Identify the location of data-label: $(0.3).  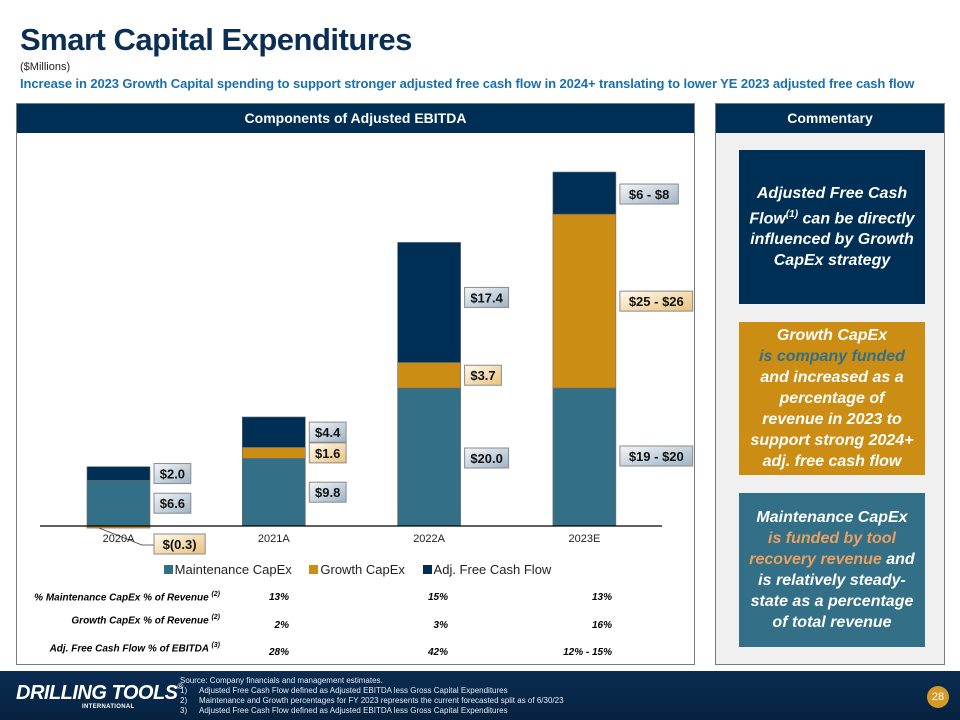
(180, 544).